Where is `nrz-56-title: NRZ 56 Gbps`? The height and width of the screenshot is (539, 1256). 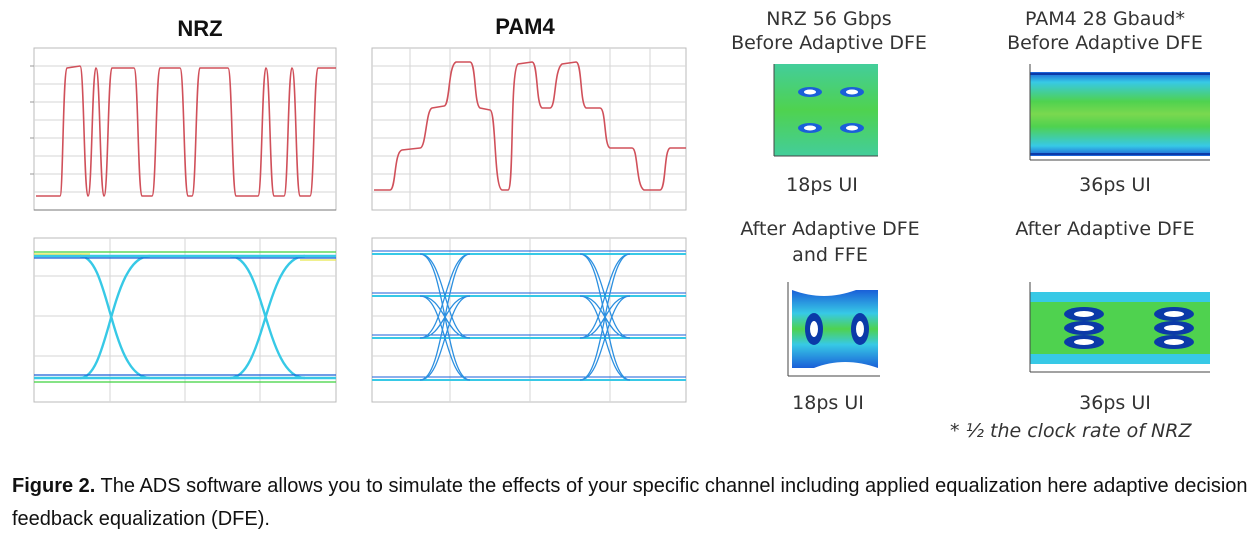 nrz-56-title: NRZ 56 Gbps is located at coordinates (829, 19).